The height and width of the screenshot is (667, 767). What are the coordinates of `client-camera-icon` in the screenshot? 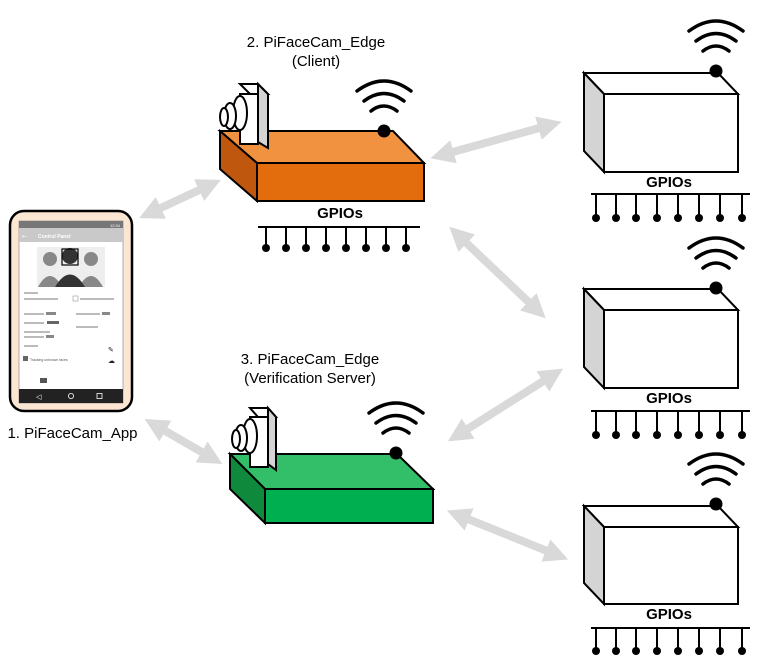 It's located at (245, 115).